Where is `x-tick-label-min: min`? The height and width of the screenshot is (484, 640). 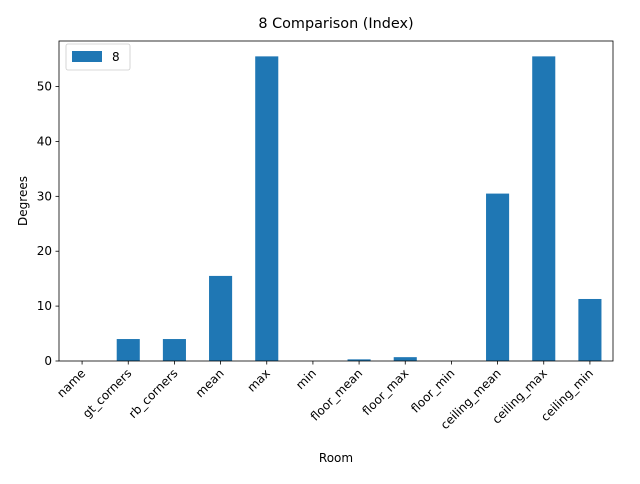 x-tick-label-min: min is located at coordinates (306, 379).